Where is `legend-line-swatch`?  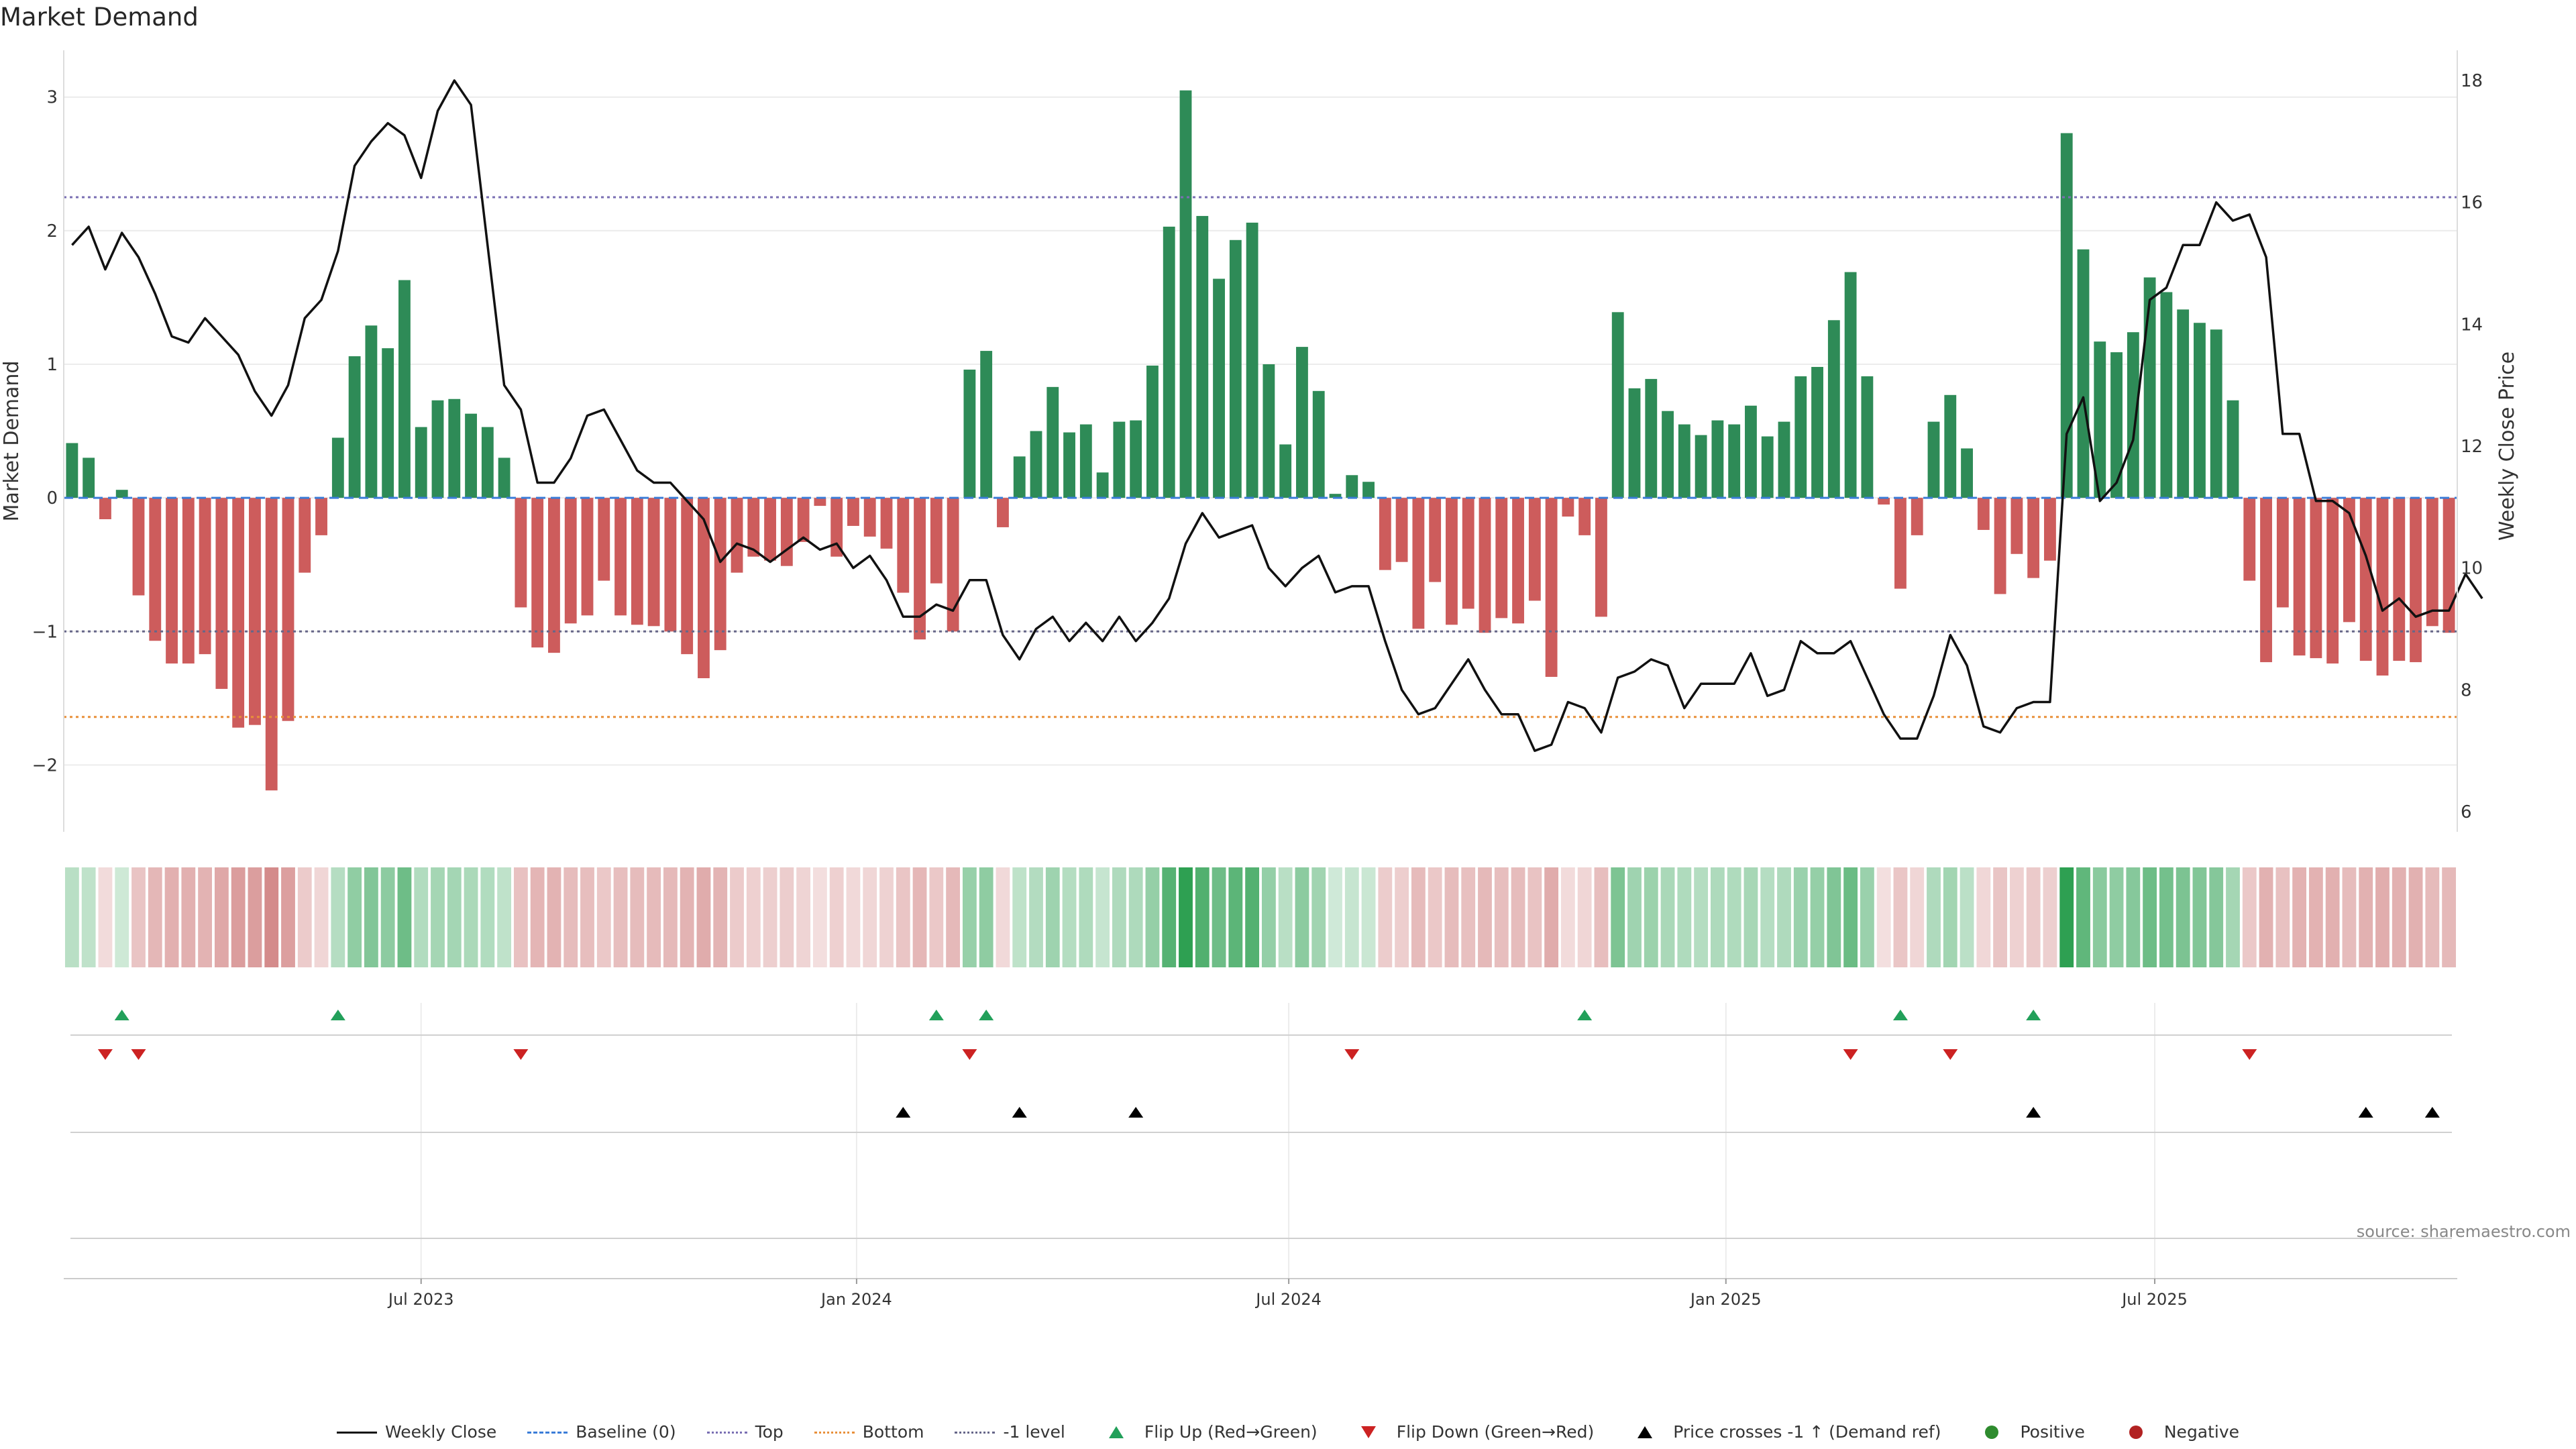
legend-line-swatch is located at coordinates (356, 1432).